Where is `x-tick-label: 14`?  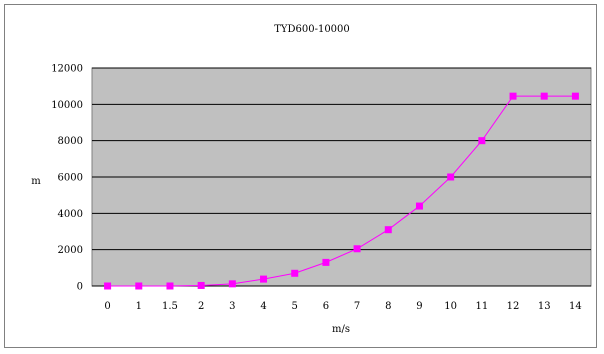 x-tick-label: 14 is located at coordinates (575, 306).